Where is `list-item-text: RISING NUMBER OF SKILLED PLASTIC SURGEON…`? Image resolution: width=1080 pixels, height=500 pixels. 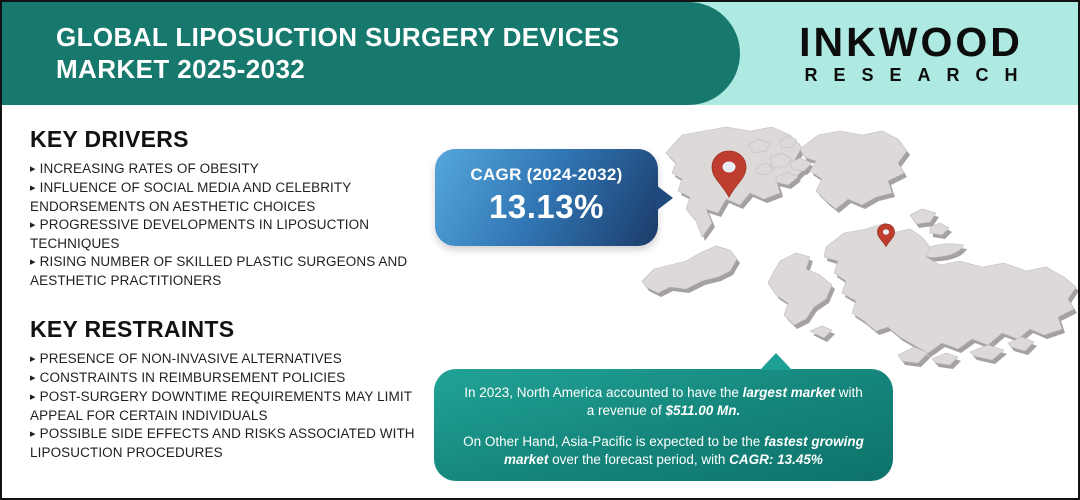 list-item-text: RISING NUMBER OF SKILLED PLASTIC SURGEON… is located at coordinates (219, 271).